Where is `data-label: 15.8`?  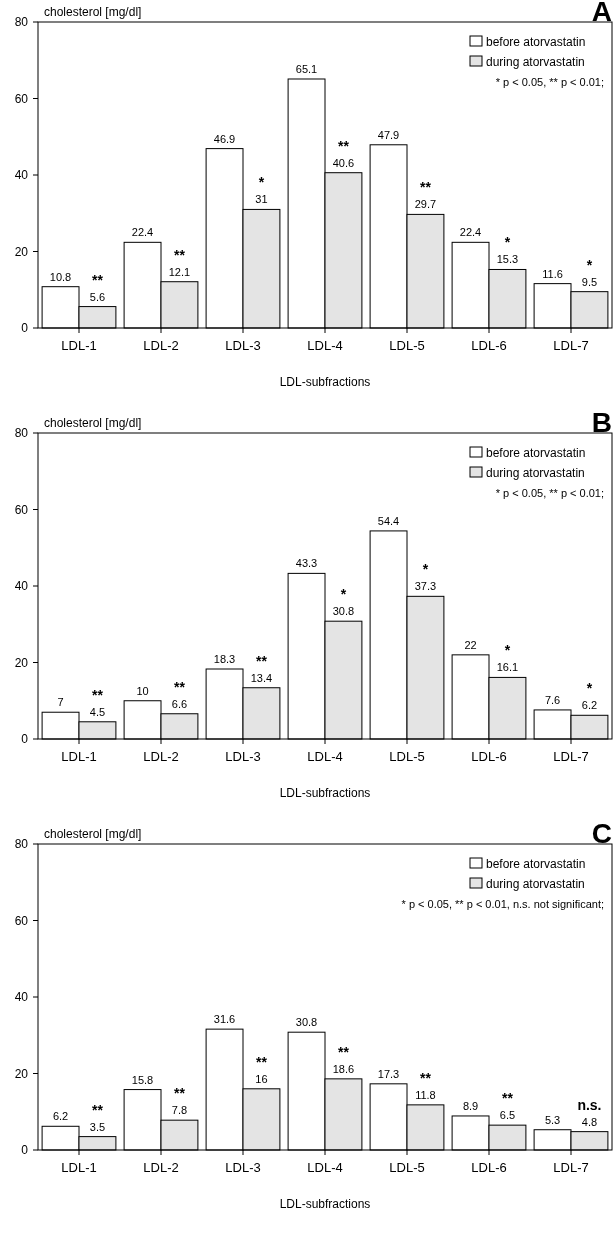
data-label: 15.8 is located at coordinates (142, 1079).